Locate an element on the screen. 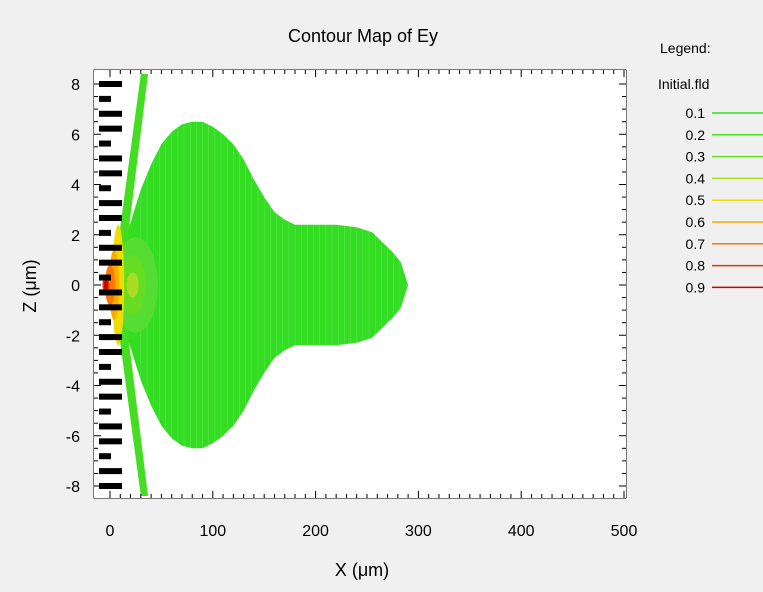  legend-level-label: 0.4 is located at coordinates (696, 178).